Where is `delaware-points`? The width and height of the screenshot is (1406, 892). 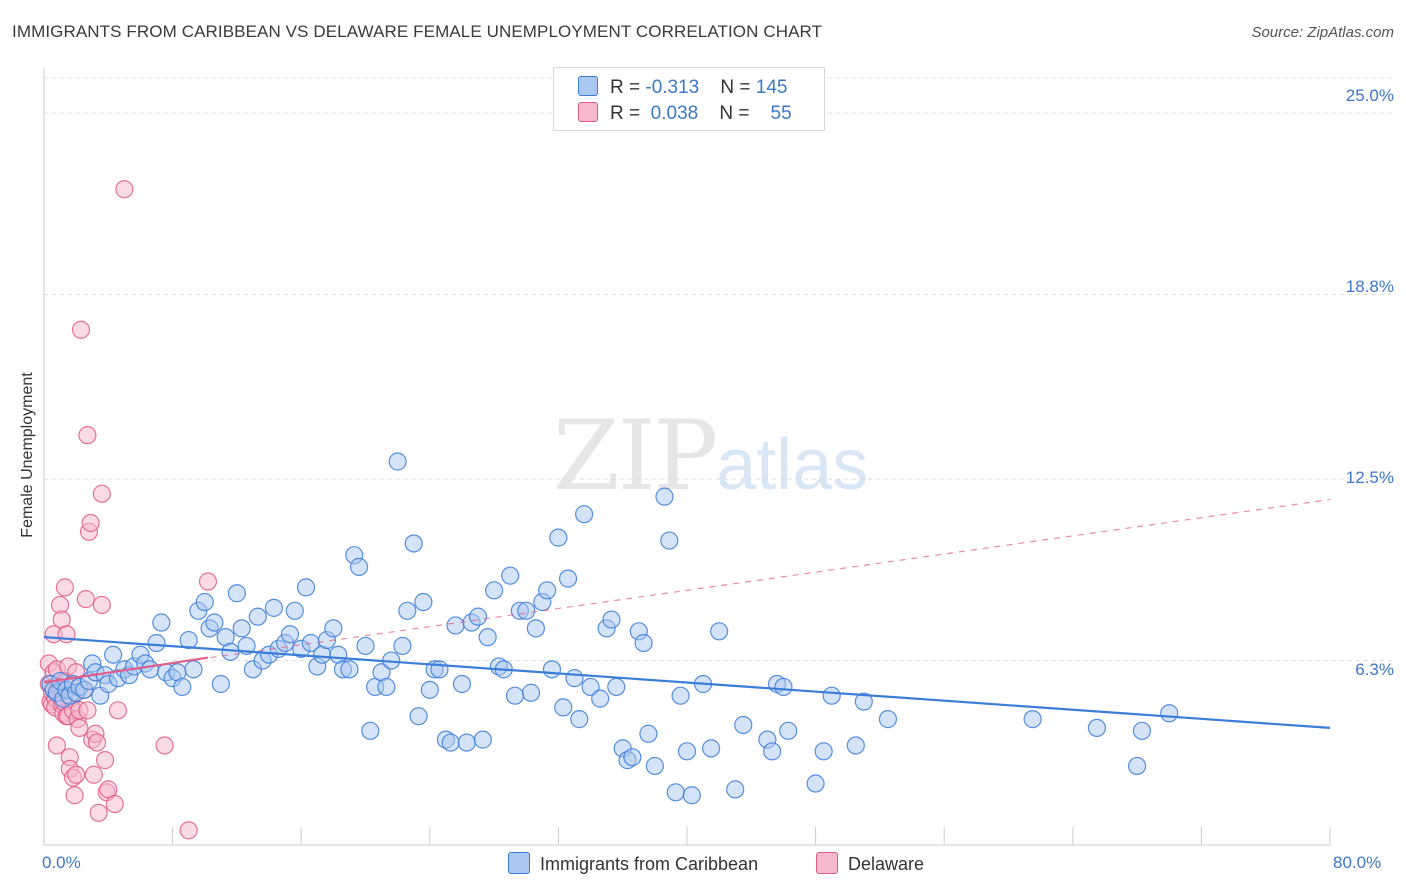
delaware-points is located at coordinates (128, 510).